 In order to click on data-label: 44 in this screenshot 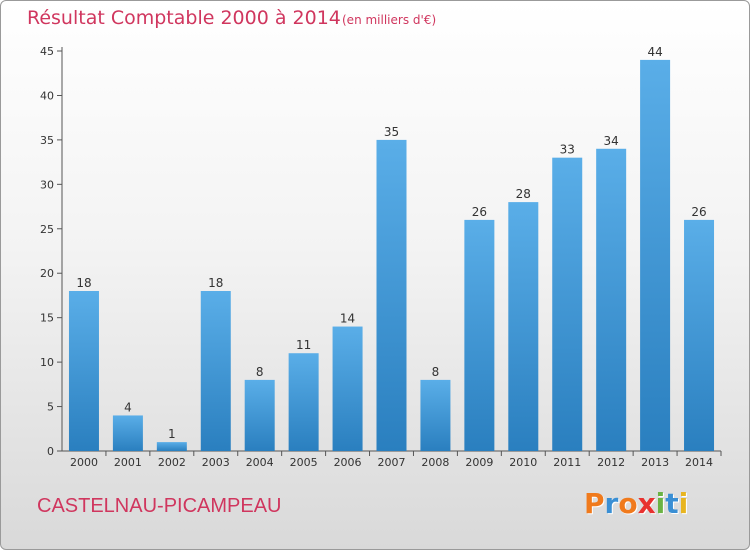, I will do `click(654, 52)`.